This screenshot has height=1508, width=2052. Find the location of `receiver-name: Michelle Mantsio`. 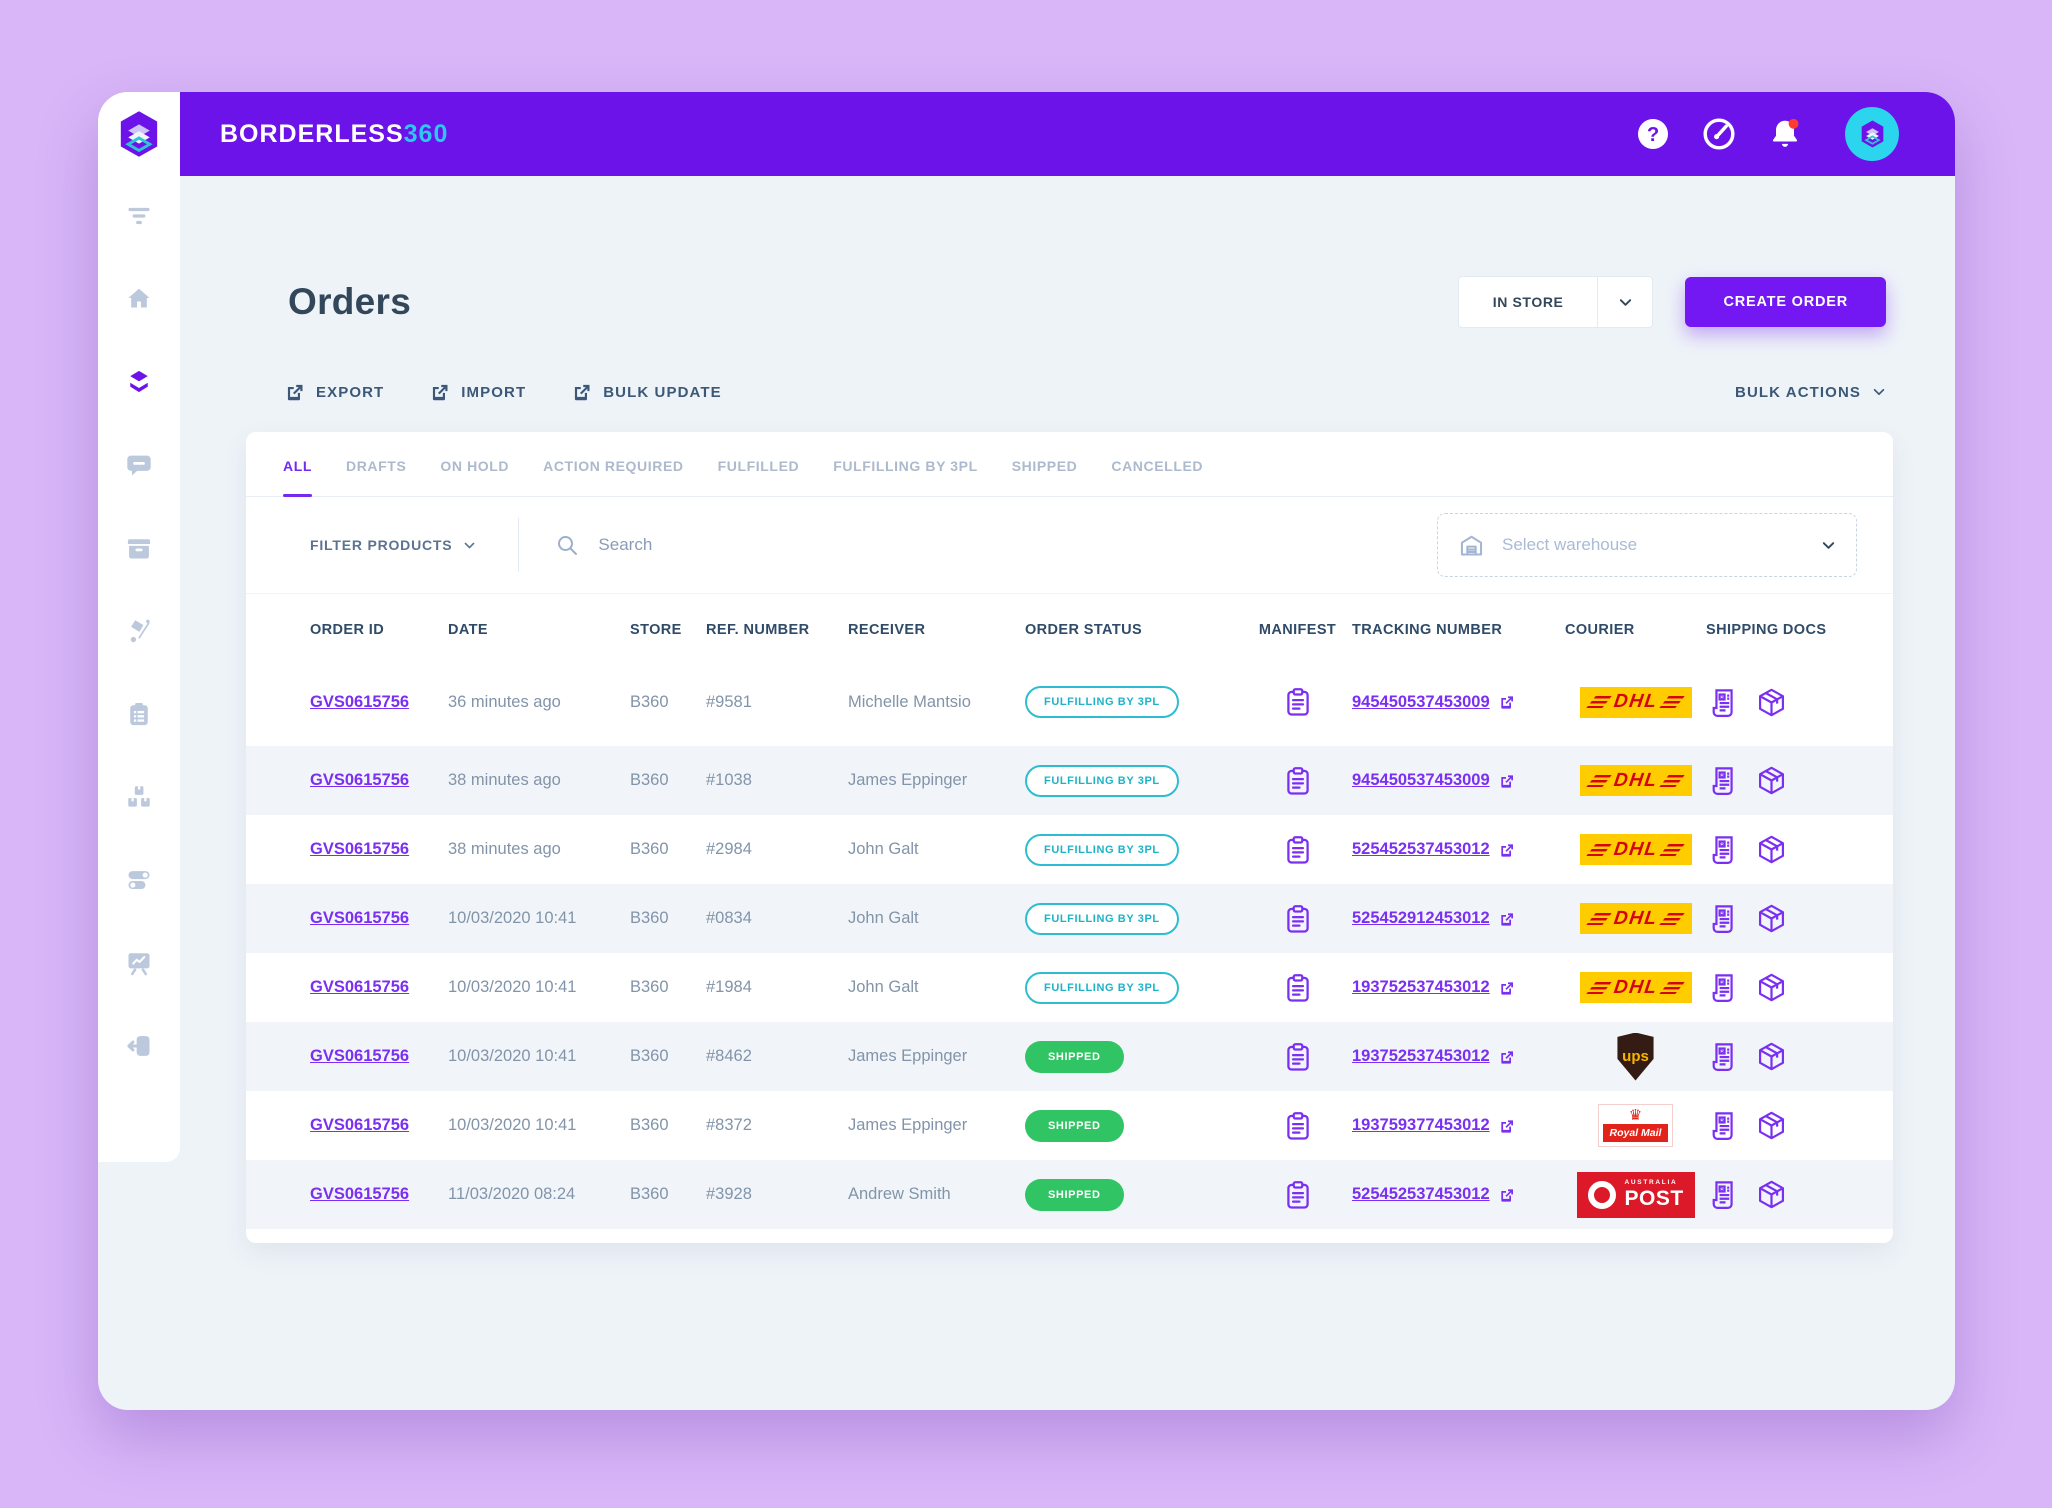

receiver-name: Michelle Mantsio is located at coordinates (909, 701).